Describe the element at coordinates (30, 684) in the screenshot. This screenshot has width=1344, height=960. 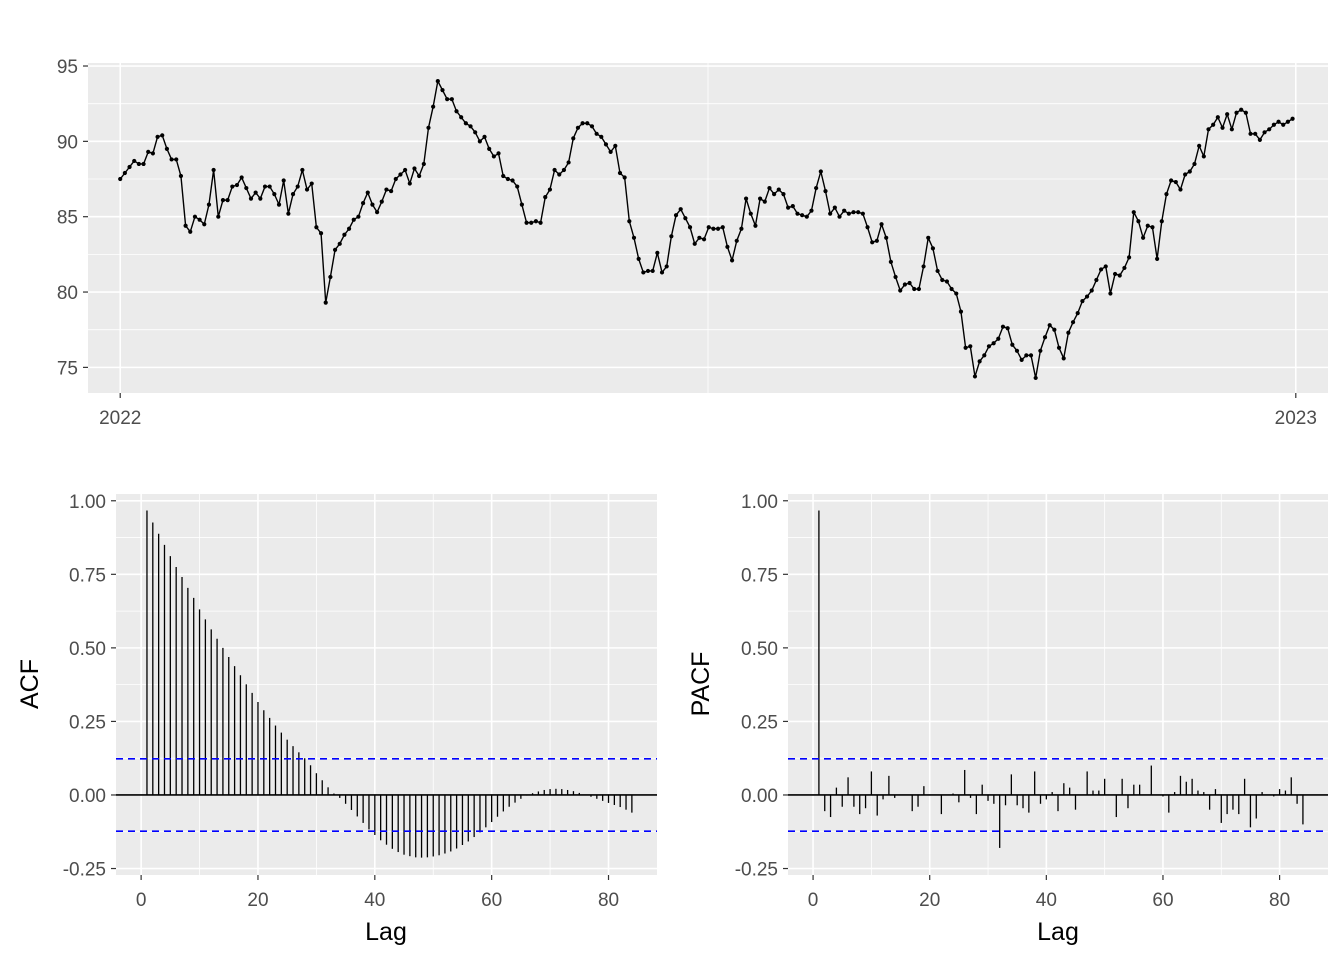
I see `acf-y-axis-title: ACF` at that location.